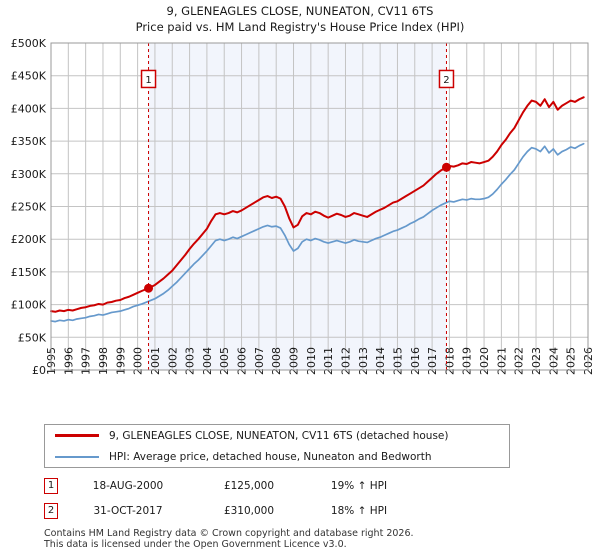 The height and width of the screenshot is (560, 600). I want to click on table-row: 1 18-AUG-2000 £125,000 19% ↑ HPI, so click(279, 485).